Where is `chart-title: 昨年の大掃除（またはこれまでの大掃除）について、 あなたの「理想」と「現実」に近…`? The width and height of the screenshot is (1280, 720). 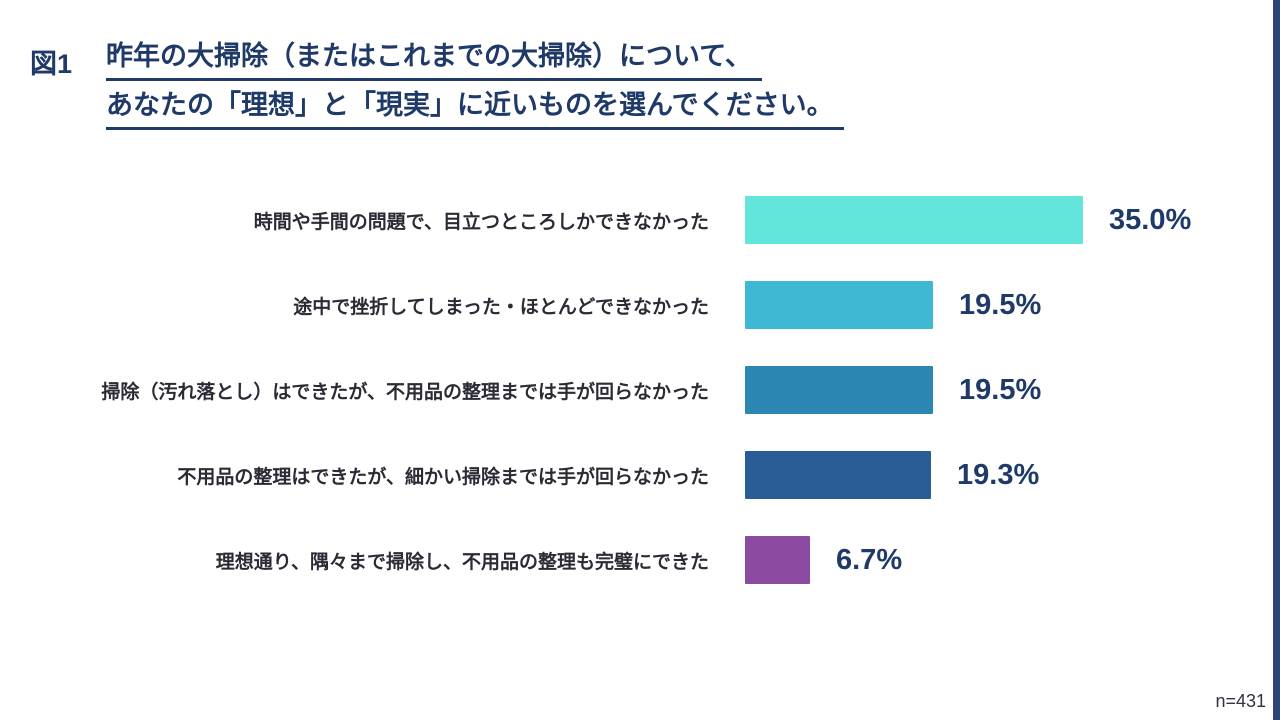
chart-title: 昨年の大掃除（またはこれまでの大掃除）について、 あなたの「理想」と「現実」に近… is located at coordinates (475, 89).